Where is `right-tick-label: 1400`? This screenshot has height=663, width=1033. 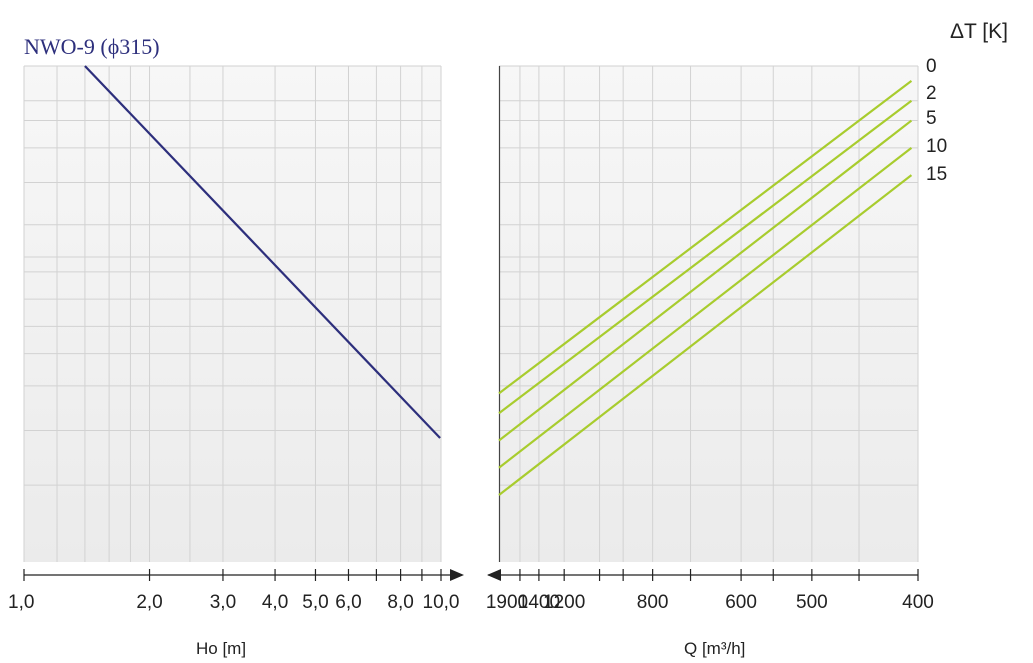 right-tick-label: 1400 is located at coordinates (539, 602).